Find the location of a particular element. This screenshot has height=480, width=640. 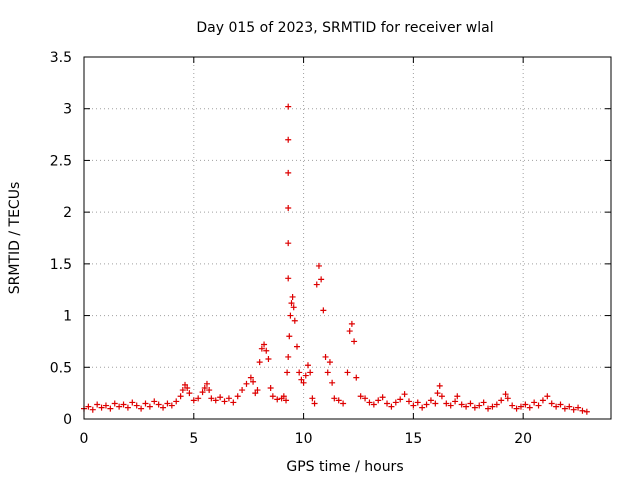

x-tick-label: 10 is located at coordinates (304, 439).